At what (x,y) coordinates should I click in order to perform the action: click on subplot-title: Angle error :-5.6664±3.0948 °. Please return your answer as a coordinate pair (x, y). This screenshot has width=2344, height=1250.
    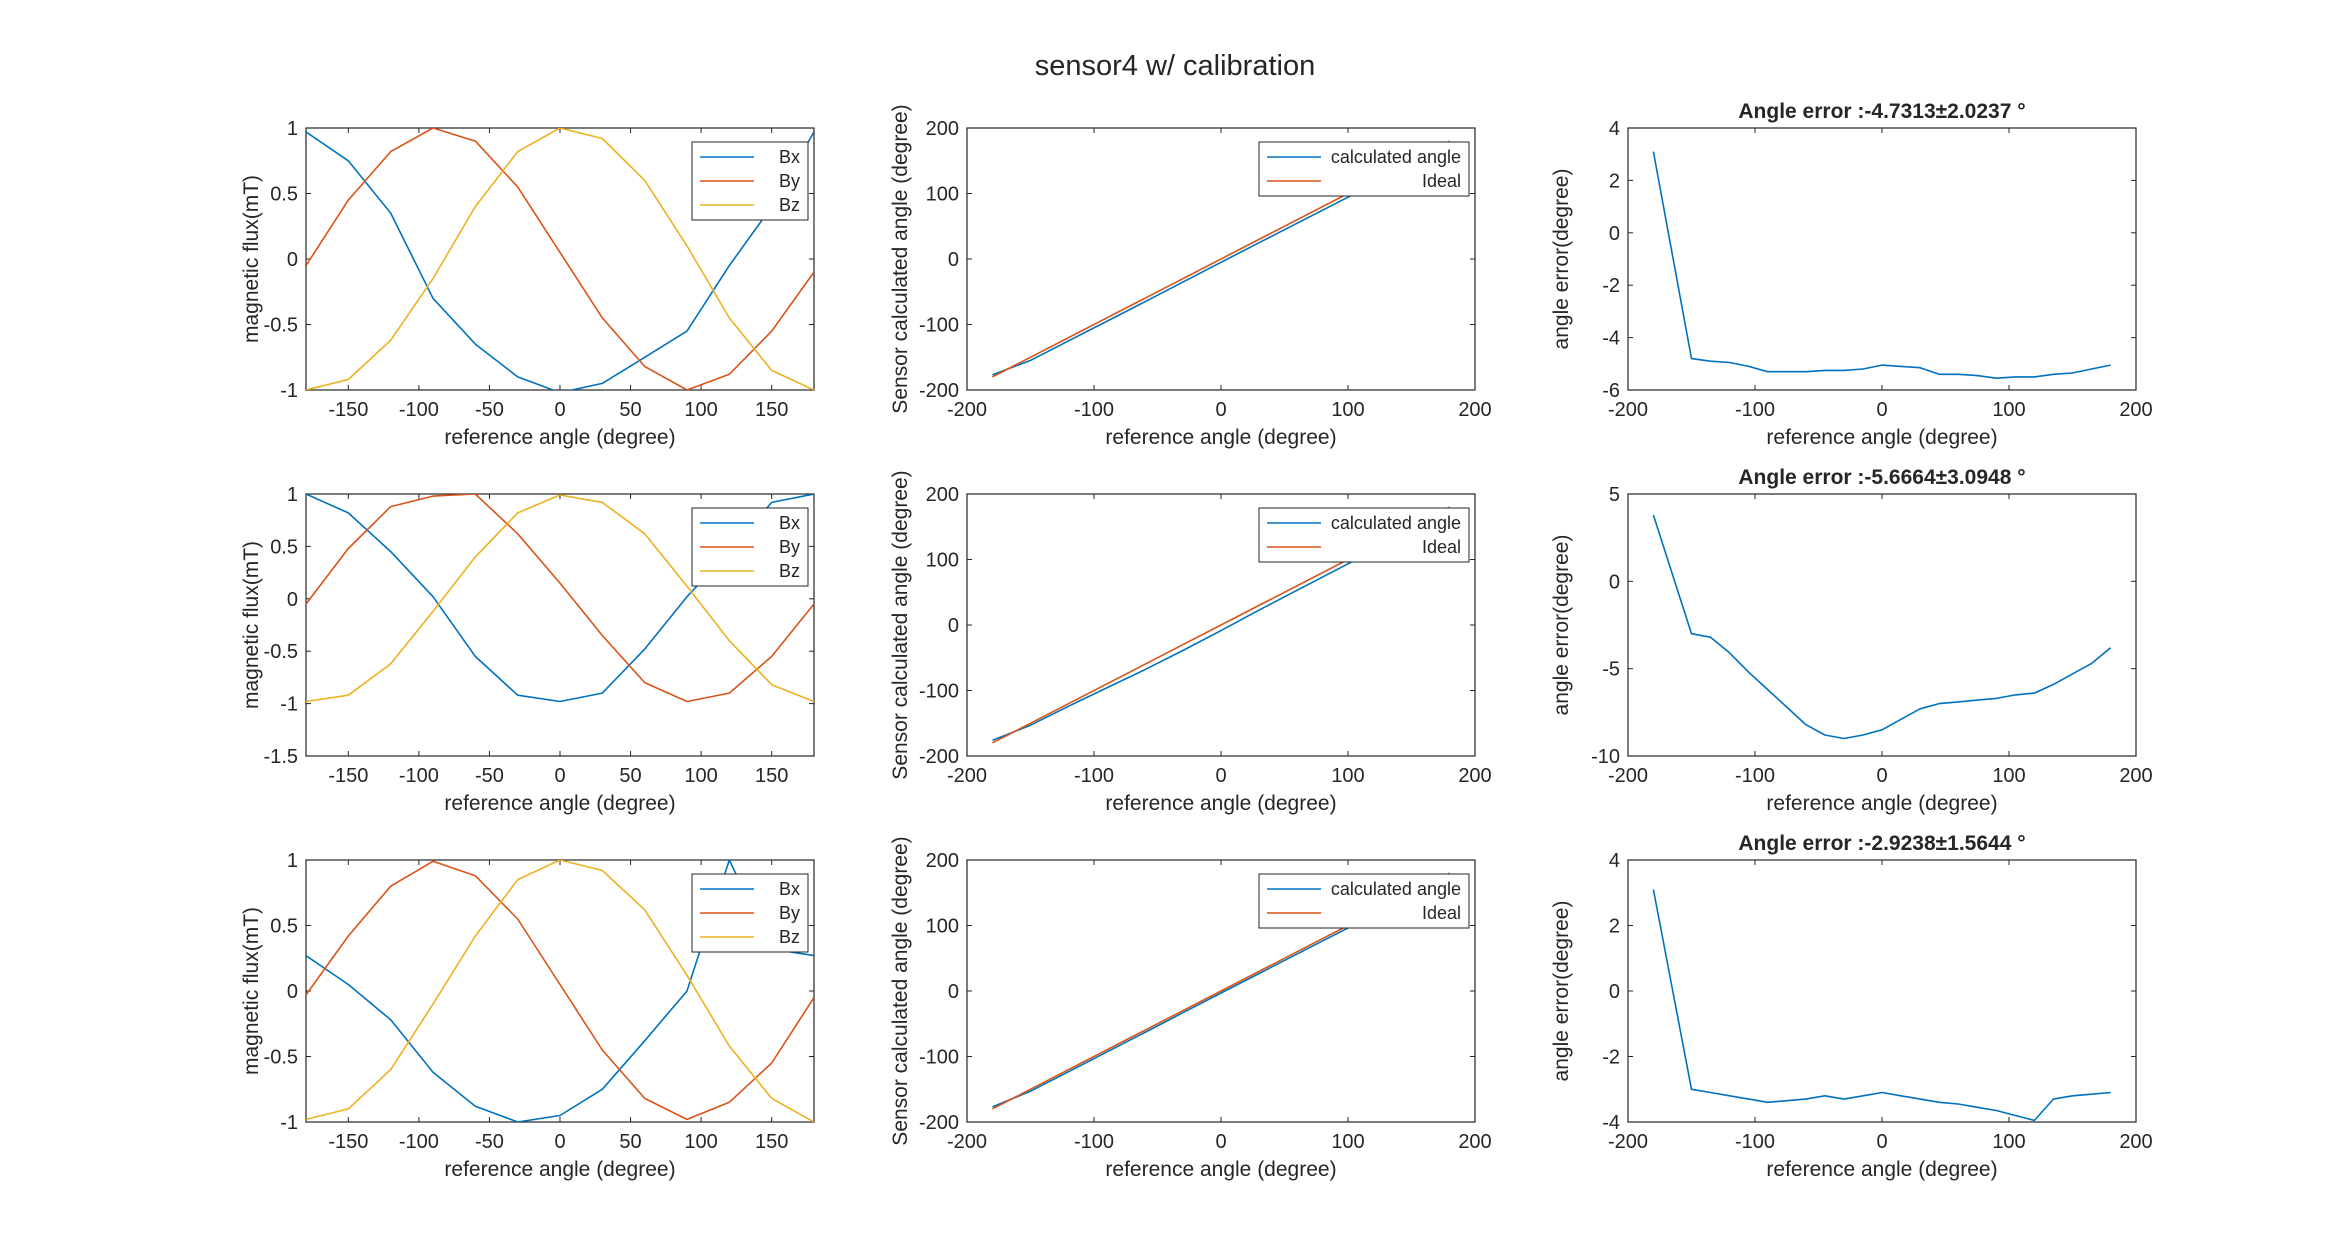
    Looking at the image, I should click on (1881, 477).